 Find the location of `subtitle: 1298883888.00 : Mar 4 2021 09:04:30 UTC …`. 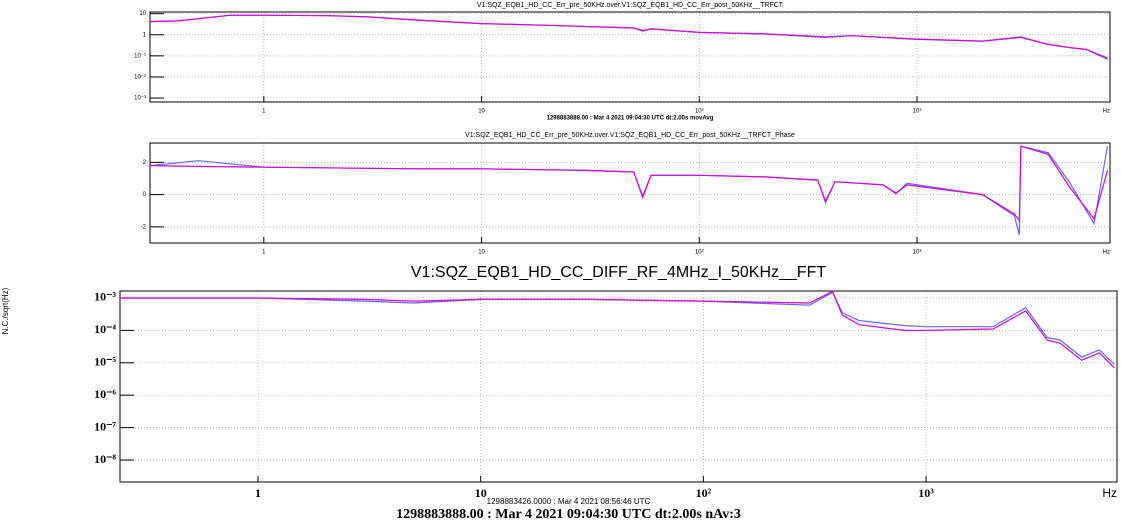

subtitle: 1298883888.00 : Mar 4 2021 09:04:30 UTC … is located at coordinates (630, 119).